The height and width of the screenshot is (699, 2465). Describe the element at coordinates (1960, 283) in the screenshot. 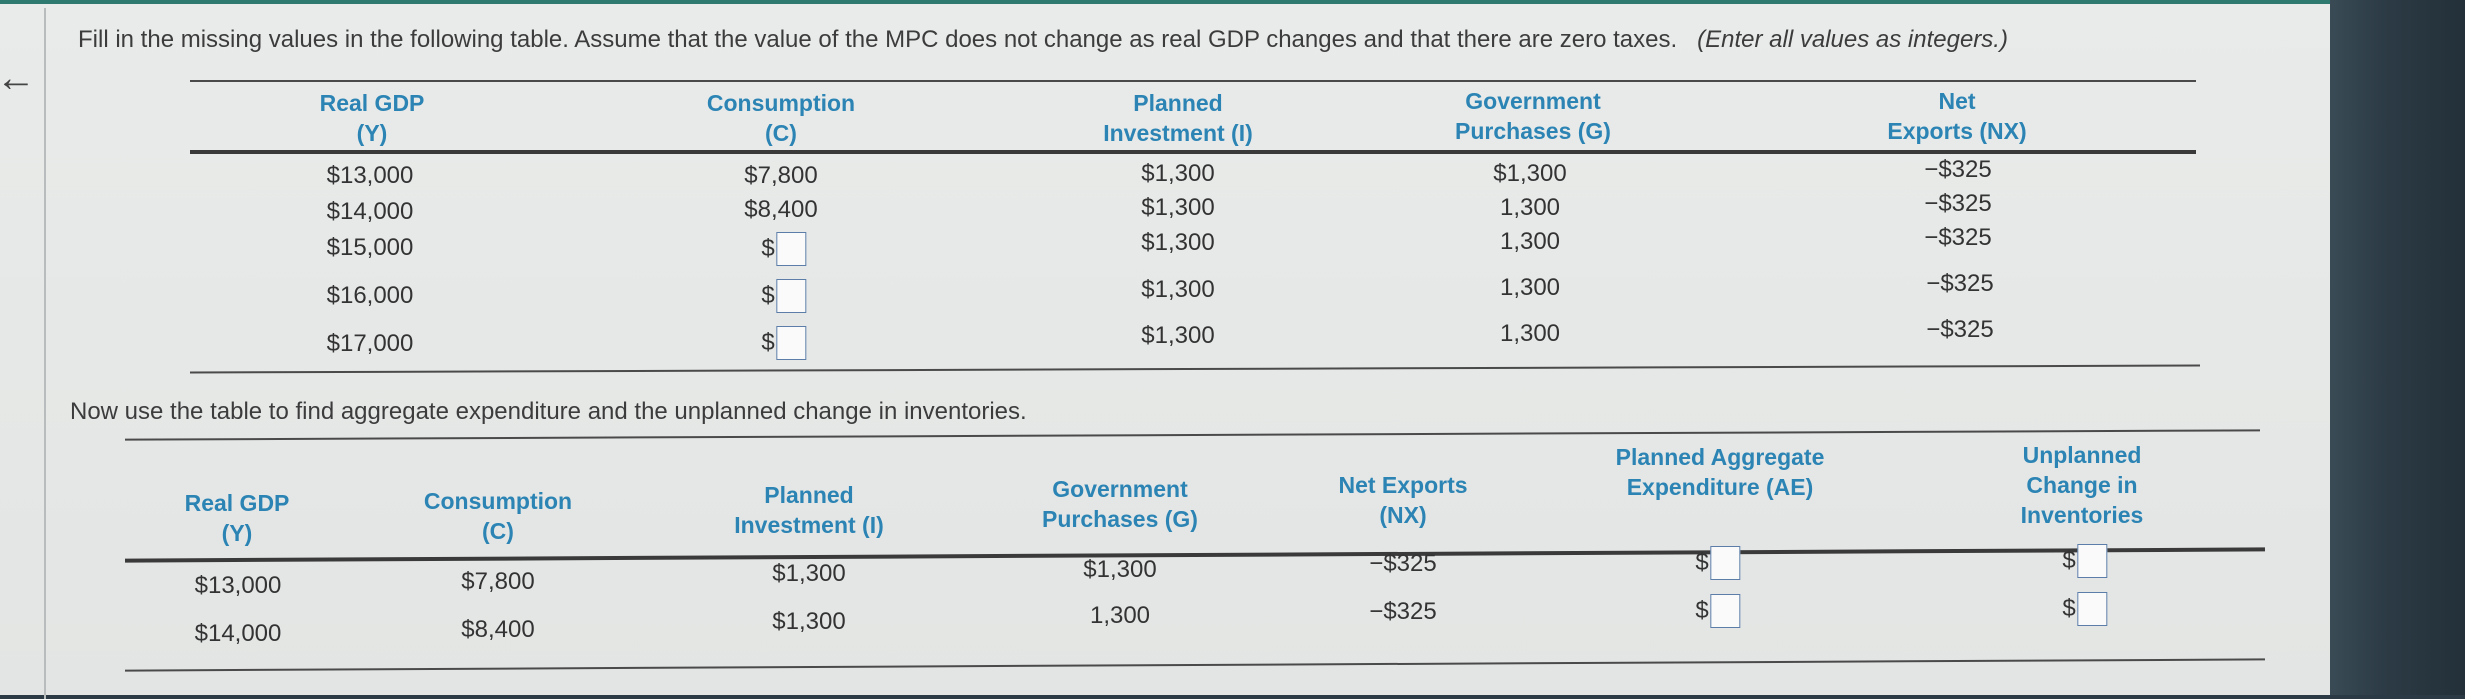

I see `t1-r3-net-exports: −$325` at that location.